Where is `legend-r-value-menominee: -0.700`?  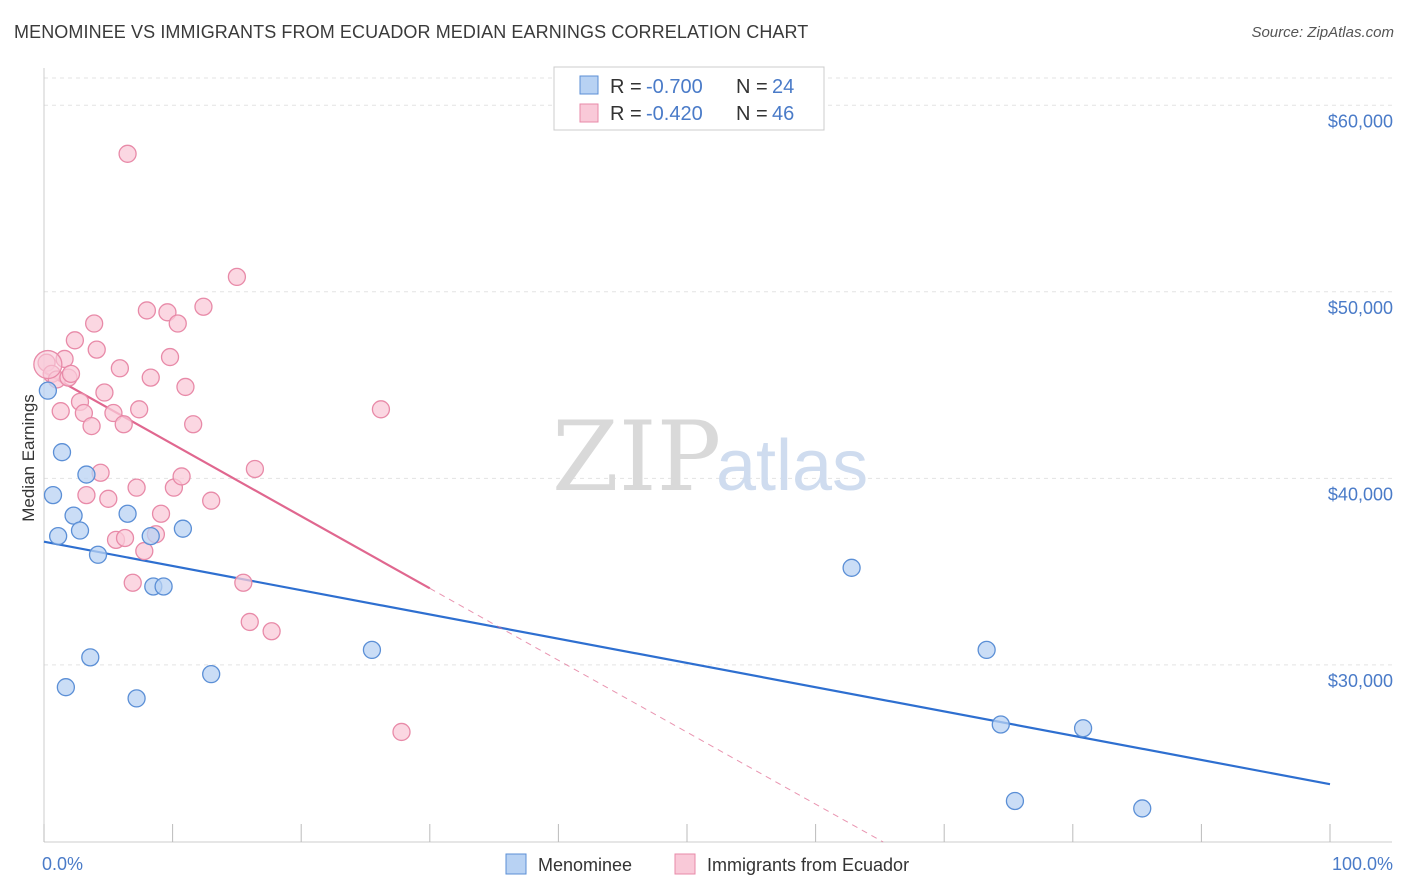
legend-r-value-menominee: -0.700 is located at coordinates (674, 87).